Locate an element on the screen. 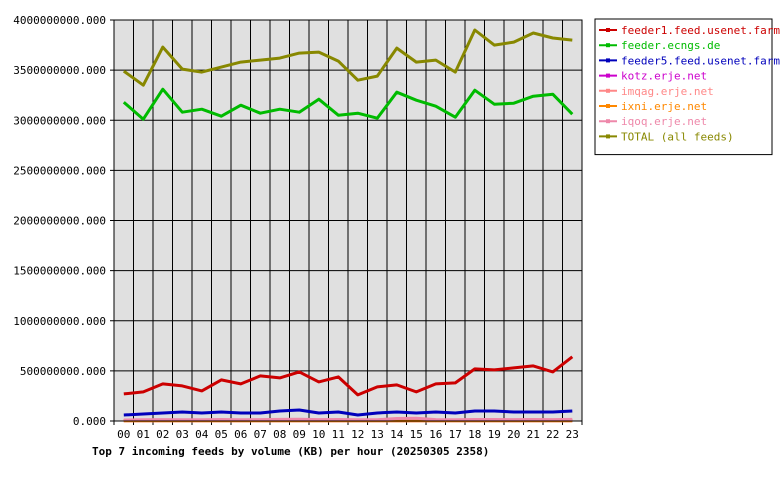  legend-box is located at coordinates (683, 87).